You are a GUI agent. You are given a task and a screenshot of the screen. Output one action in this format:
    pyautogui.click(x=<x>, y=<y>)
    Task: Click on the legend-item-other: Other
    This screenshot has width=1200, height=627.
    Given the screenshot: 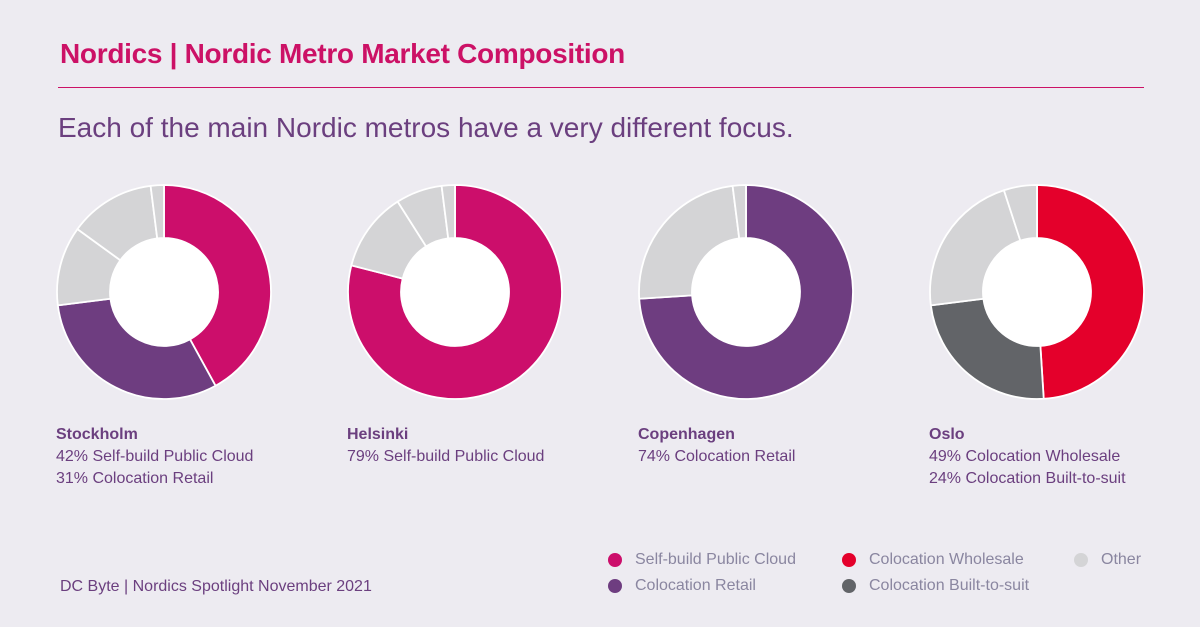 What is the action you would take?
    pyautogui.click(x=1107, y=560)
    